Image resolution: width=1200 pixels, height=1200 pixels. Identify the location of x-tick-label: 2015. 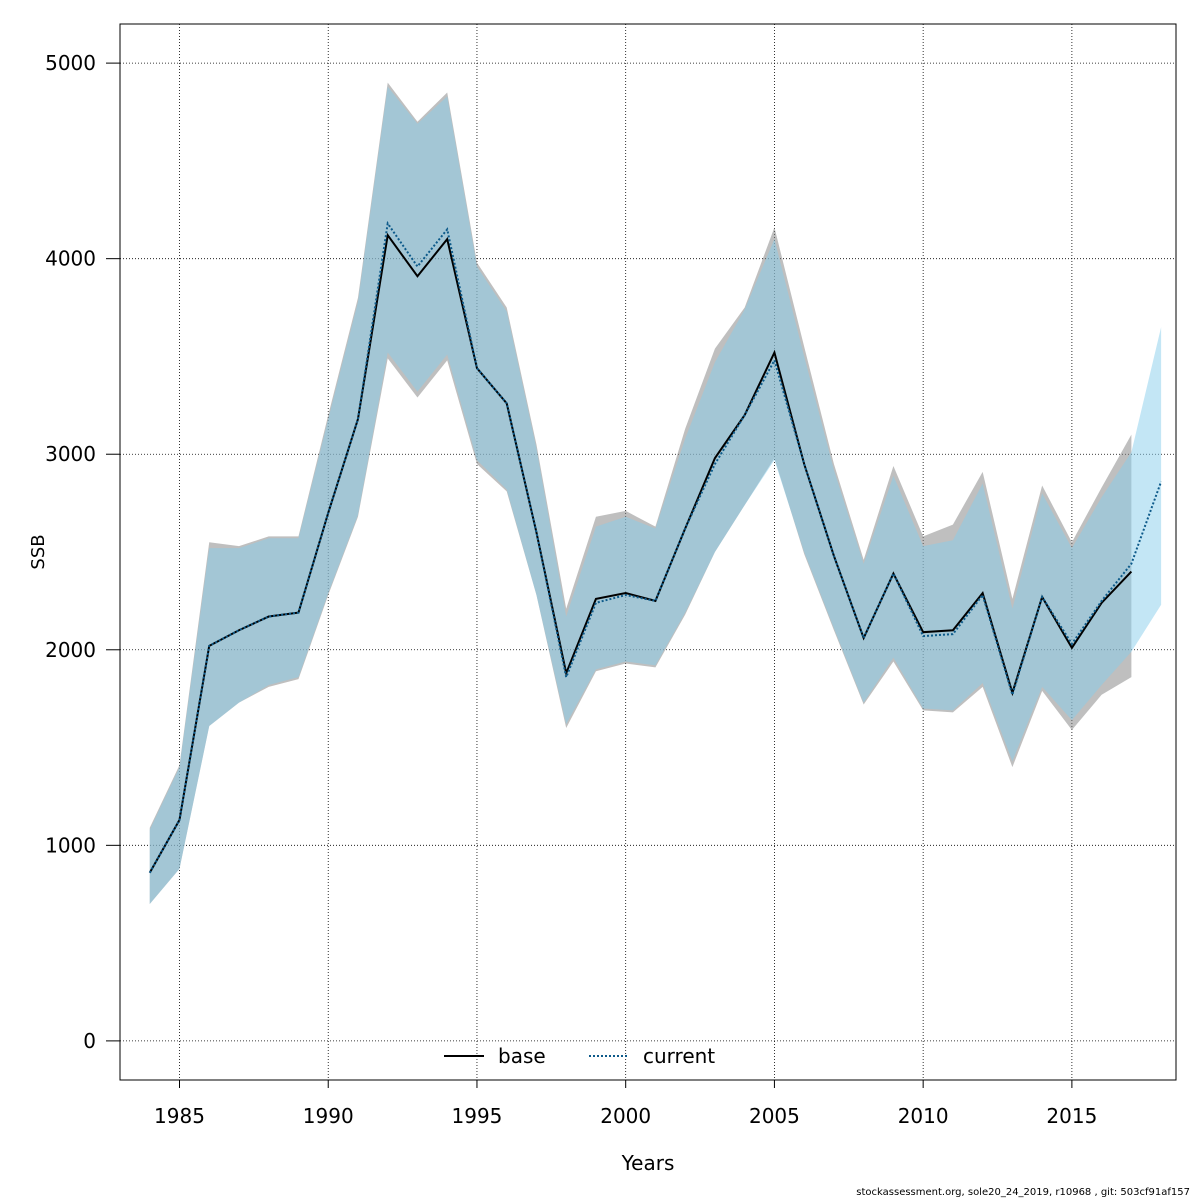
(1071, 1116).